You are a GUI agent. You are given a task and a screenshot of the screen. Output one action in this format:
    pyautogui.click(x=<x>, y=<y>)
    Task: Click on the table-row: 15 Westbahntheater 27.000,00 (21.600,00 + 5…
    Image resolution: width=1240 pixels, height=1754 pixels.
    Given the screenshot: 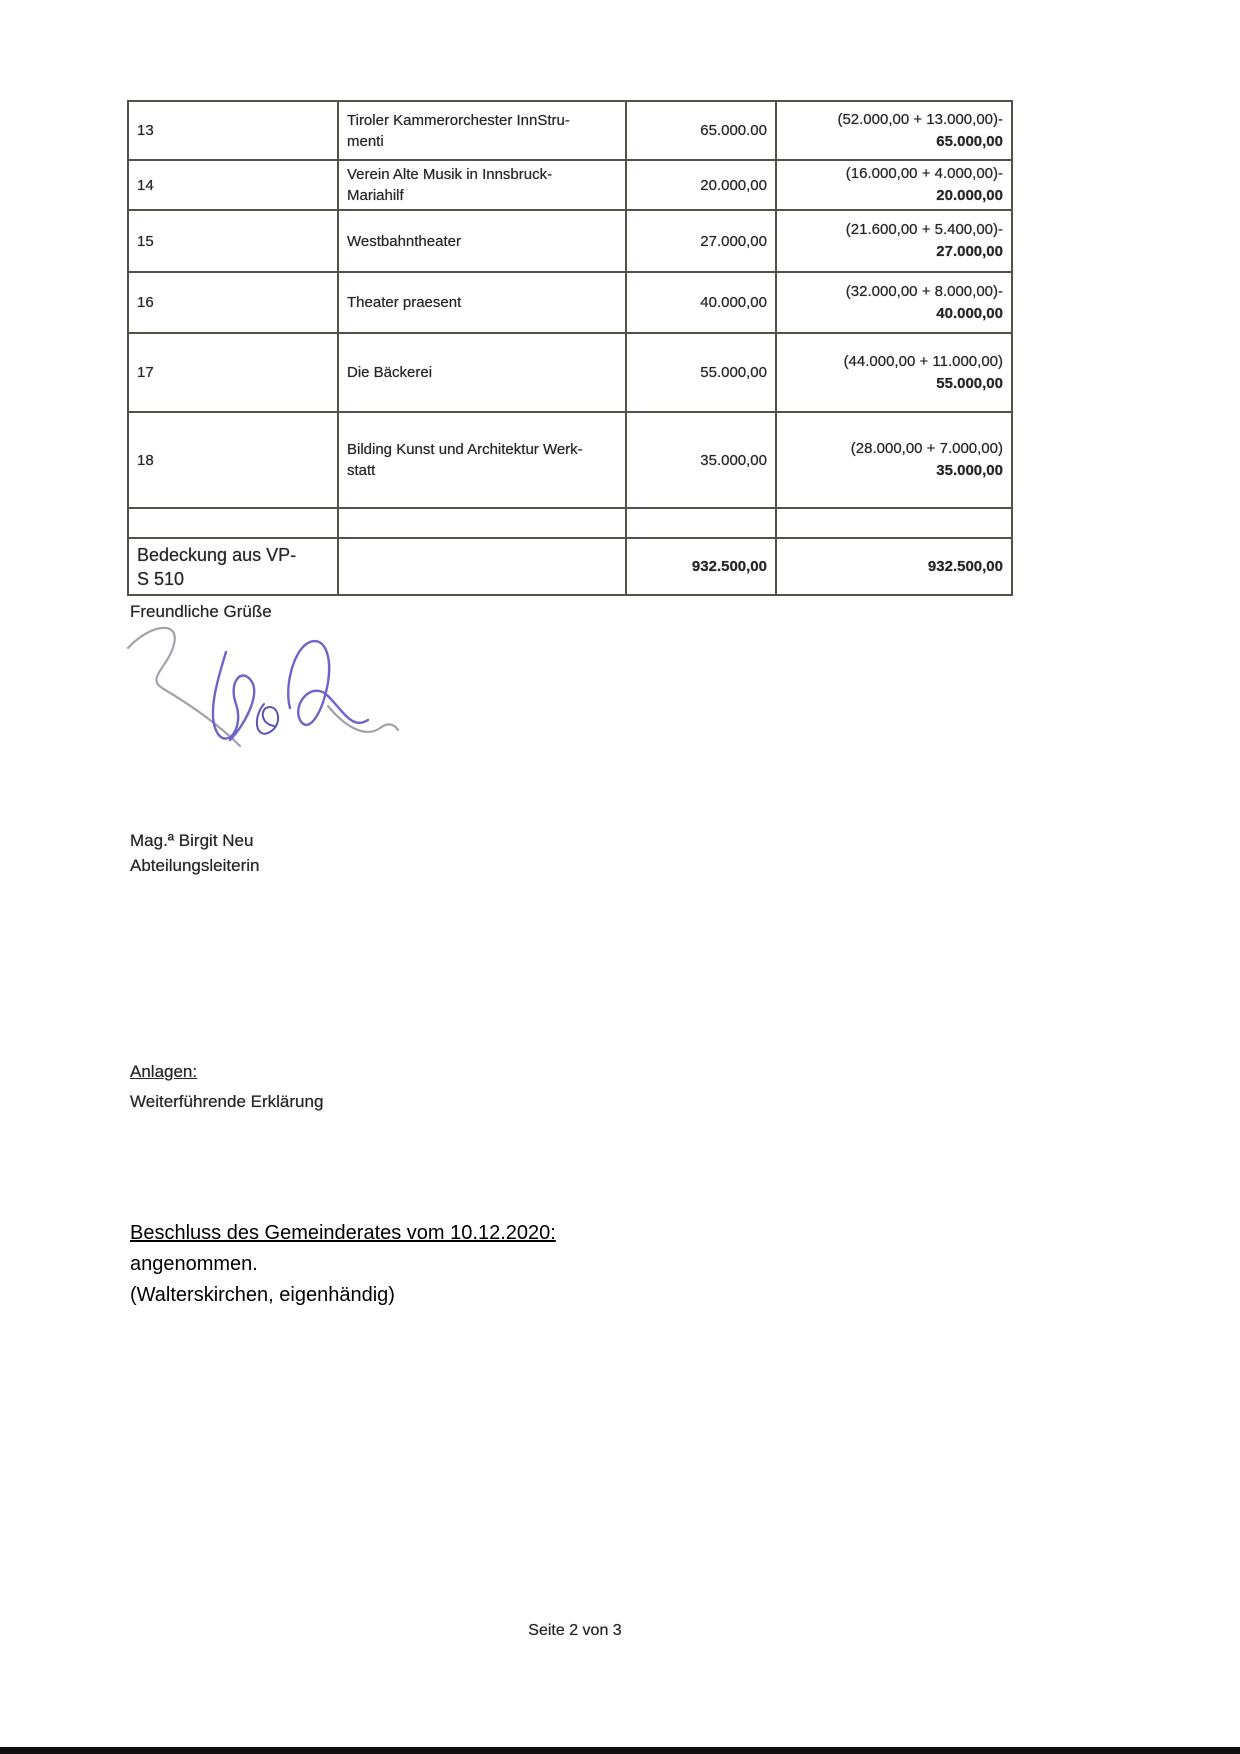 What is the action you would take?
    pyautogui.click(x=570, y=241)
    